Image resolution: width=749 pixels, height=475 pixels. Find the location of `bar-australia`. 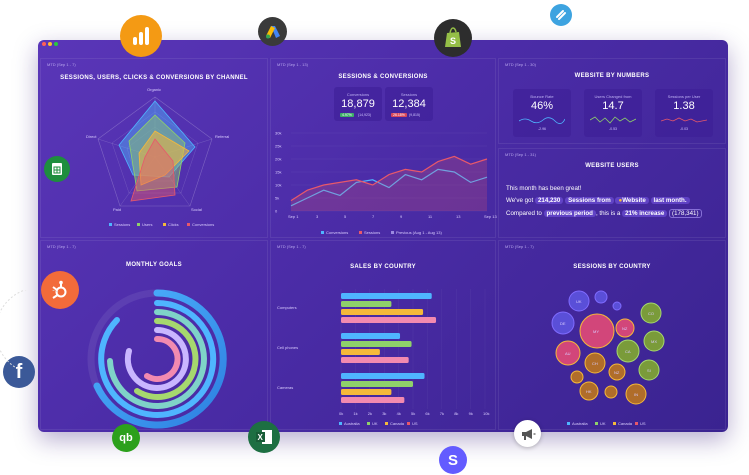

bar-australia is located at coordinates (383, 376).